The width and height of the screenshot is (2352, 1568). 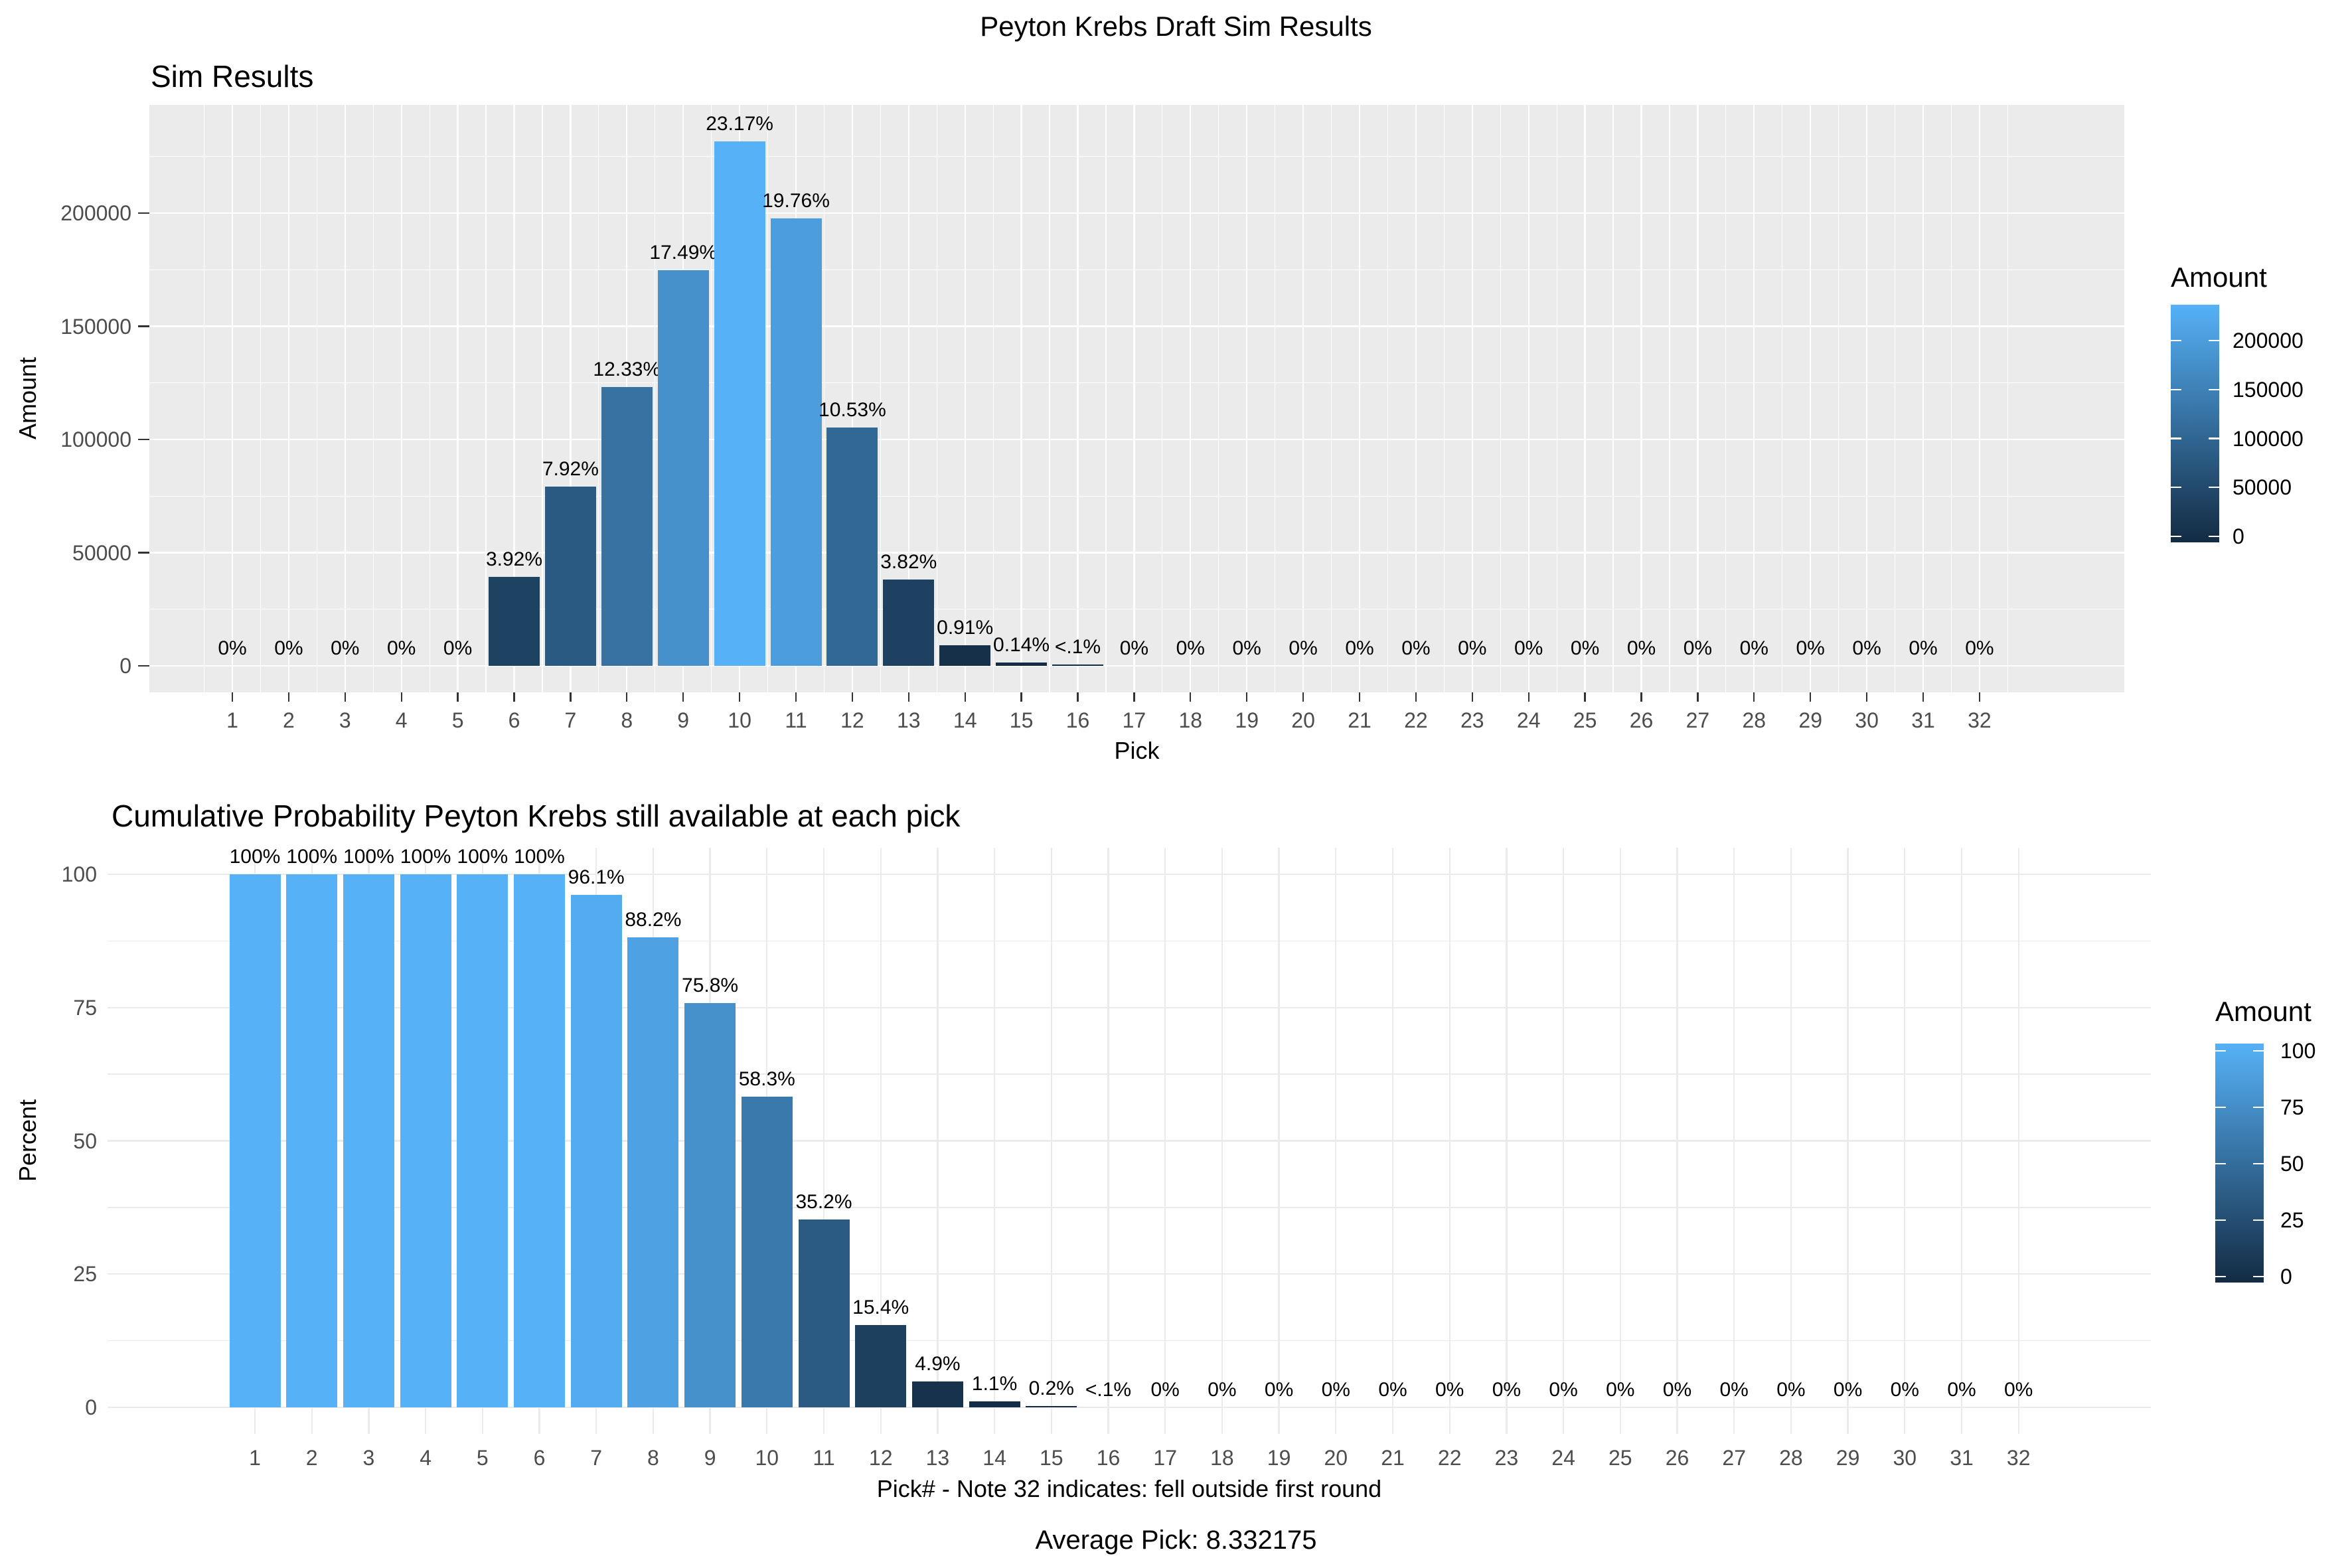 What do you see at coordinates (1022, 720) in the screenshot?
I see `x-tick-label: 15` at bounding box center [1022, 720].